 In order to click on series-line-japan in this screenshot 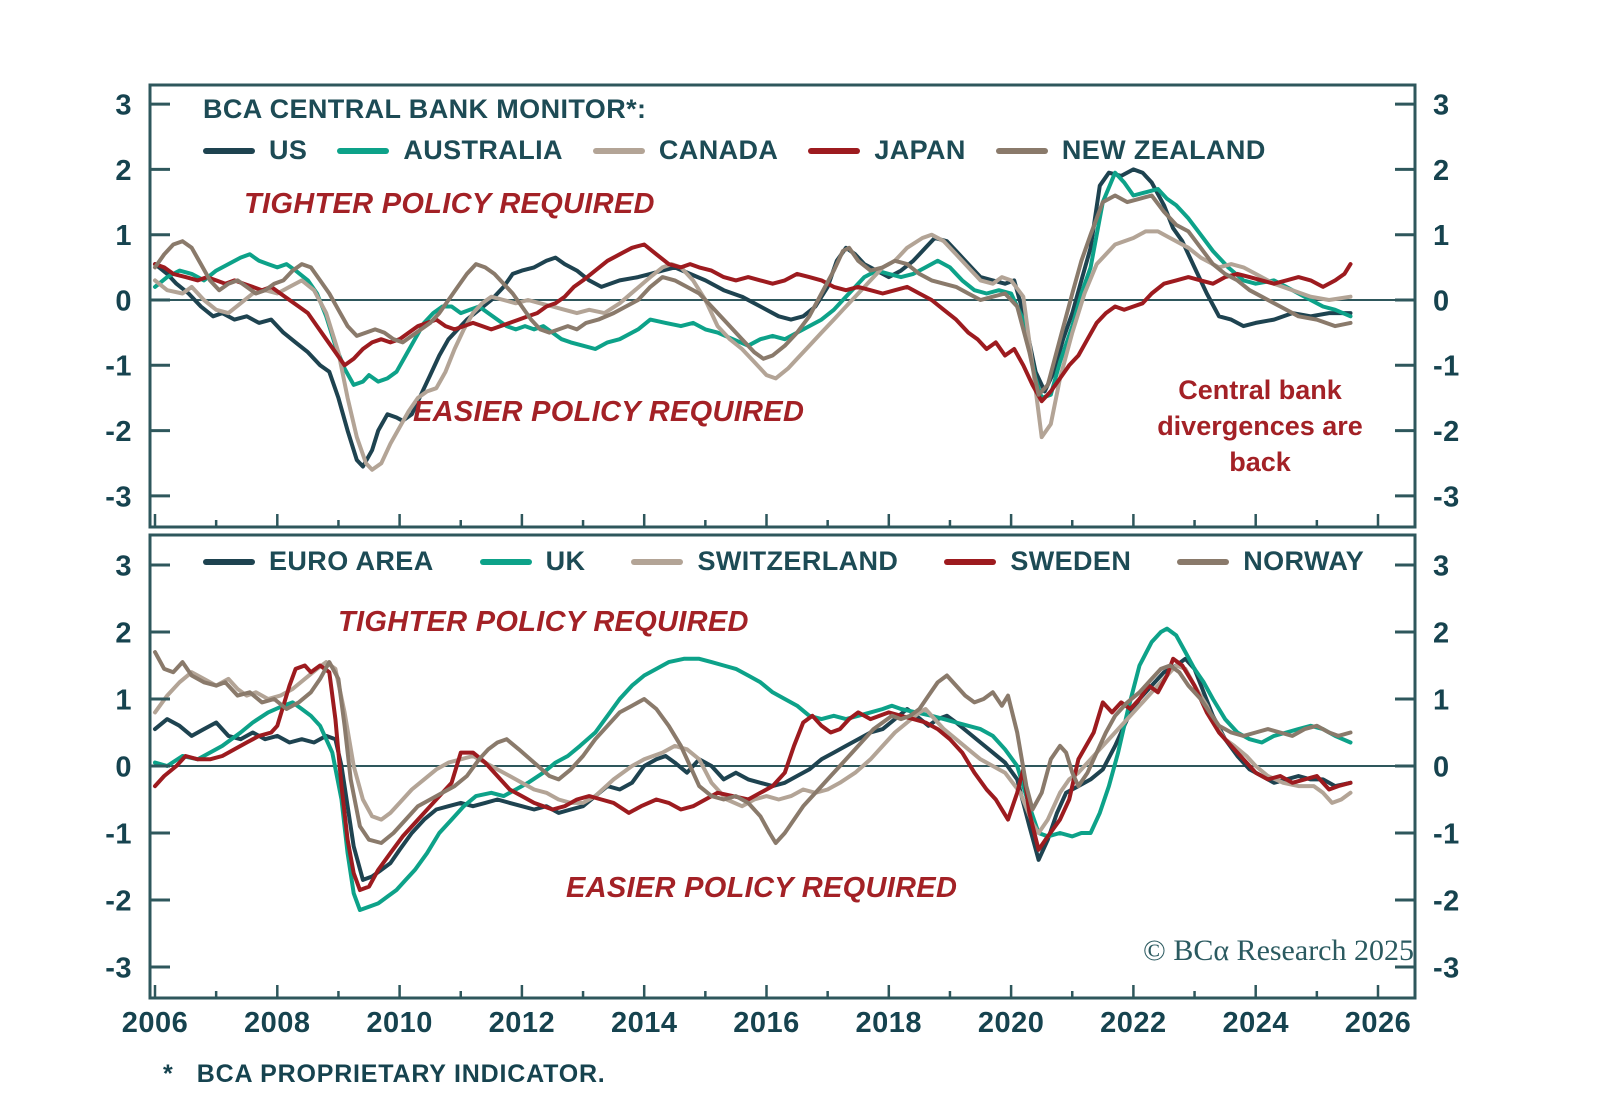, I will do `click(753, 323)`.